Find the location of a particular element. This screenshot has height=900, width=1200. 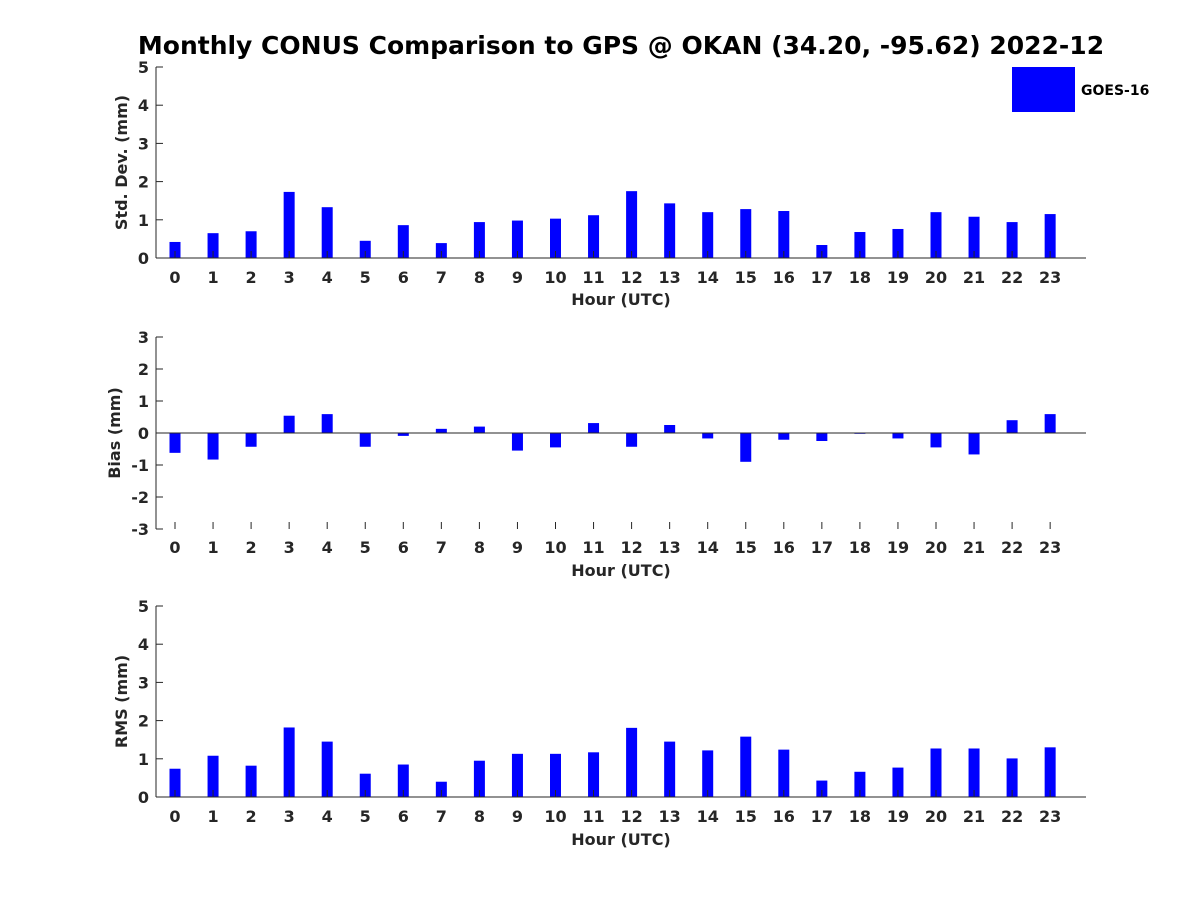

y-tick-label-bias--2: -2 is located at coordinates (140, 497).